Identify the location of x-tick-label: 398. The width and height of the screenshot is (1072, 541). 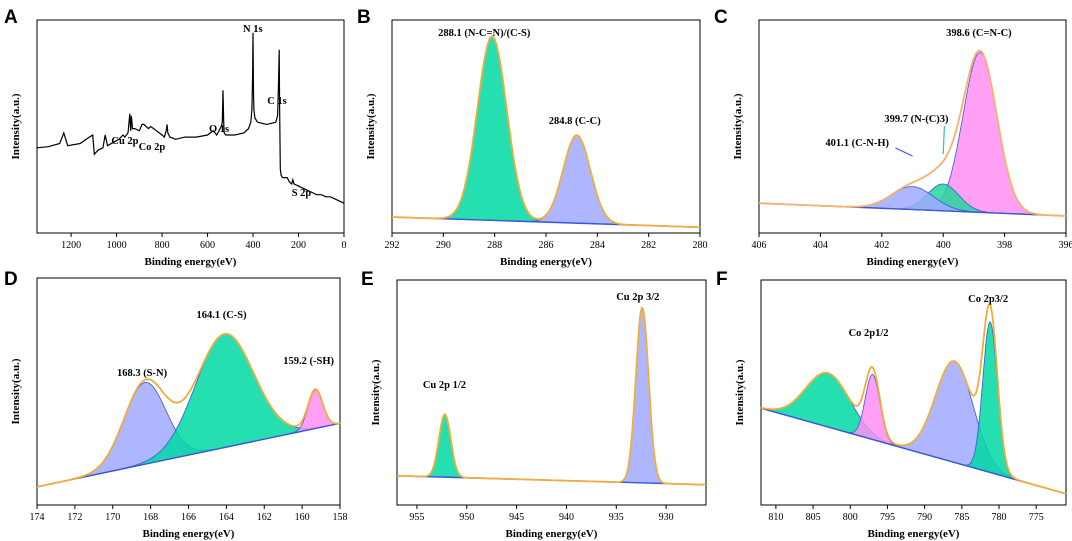
(1004, 245).